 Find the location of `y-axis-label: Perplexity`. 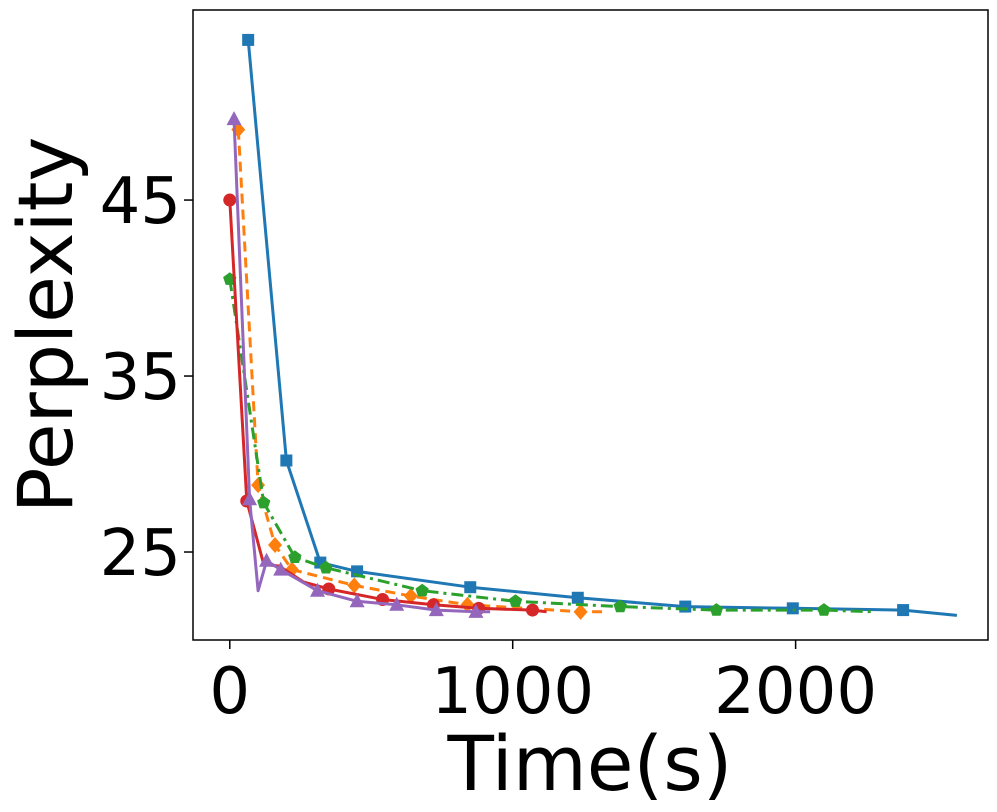

y-axis-label: Perplexity is located at coordinates (45, 325).